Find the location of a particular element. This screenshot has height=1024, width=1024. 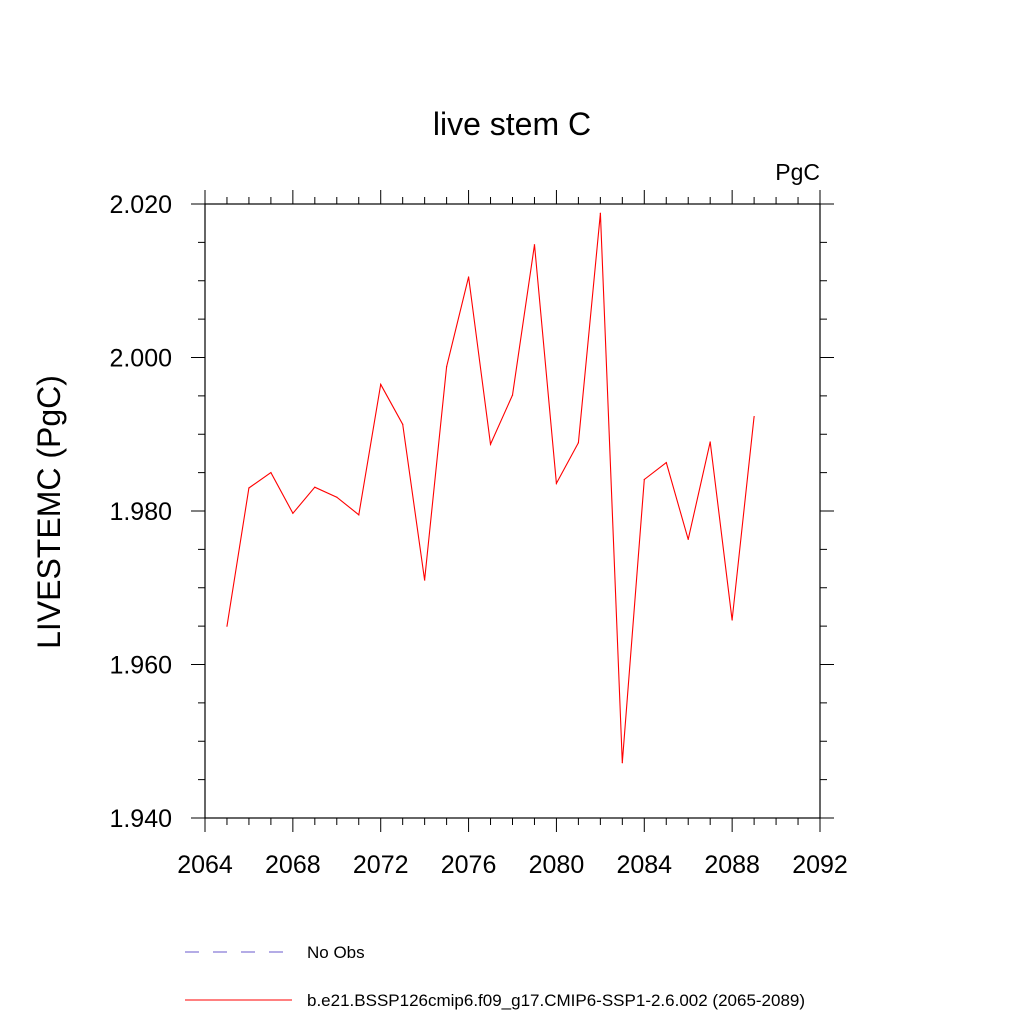

chart-title: live stem C is located at coordinates (512, 124).